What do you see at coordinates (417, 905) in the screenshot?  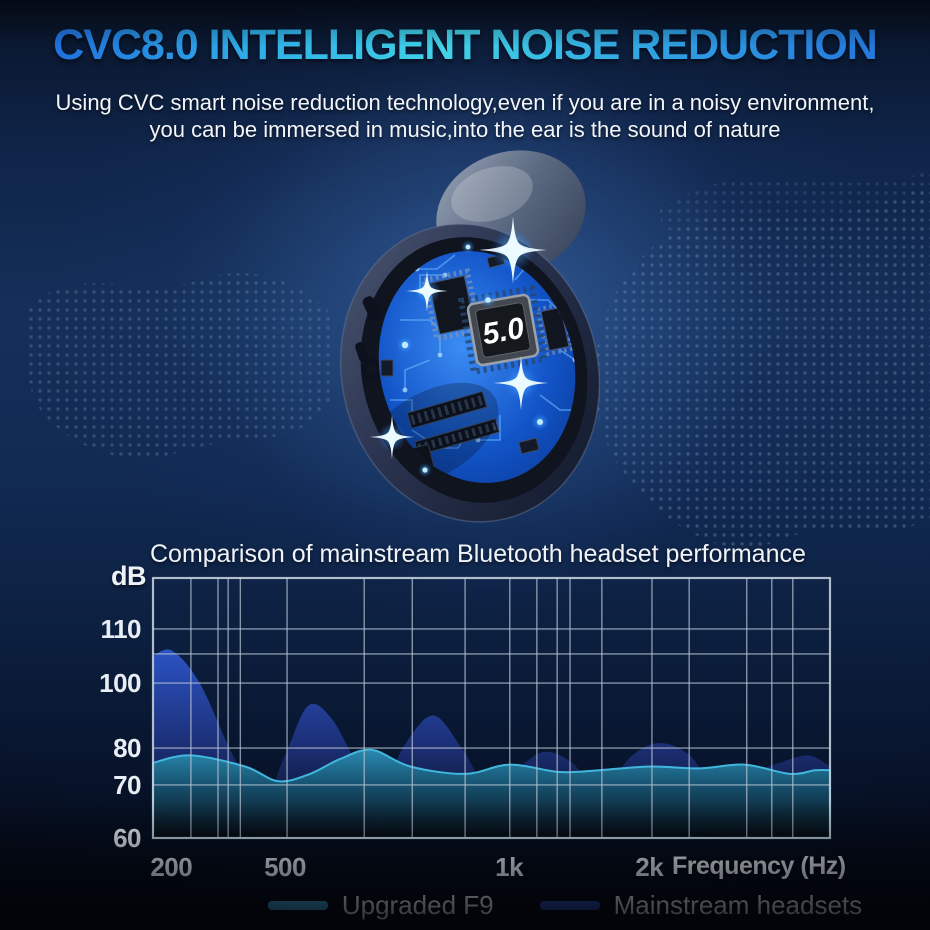 I see `legend-label-upgraded-f9: Upgraded F9` at bounding box center [417, 905].